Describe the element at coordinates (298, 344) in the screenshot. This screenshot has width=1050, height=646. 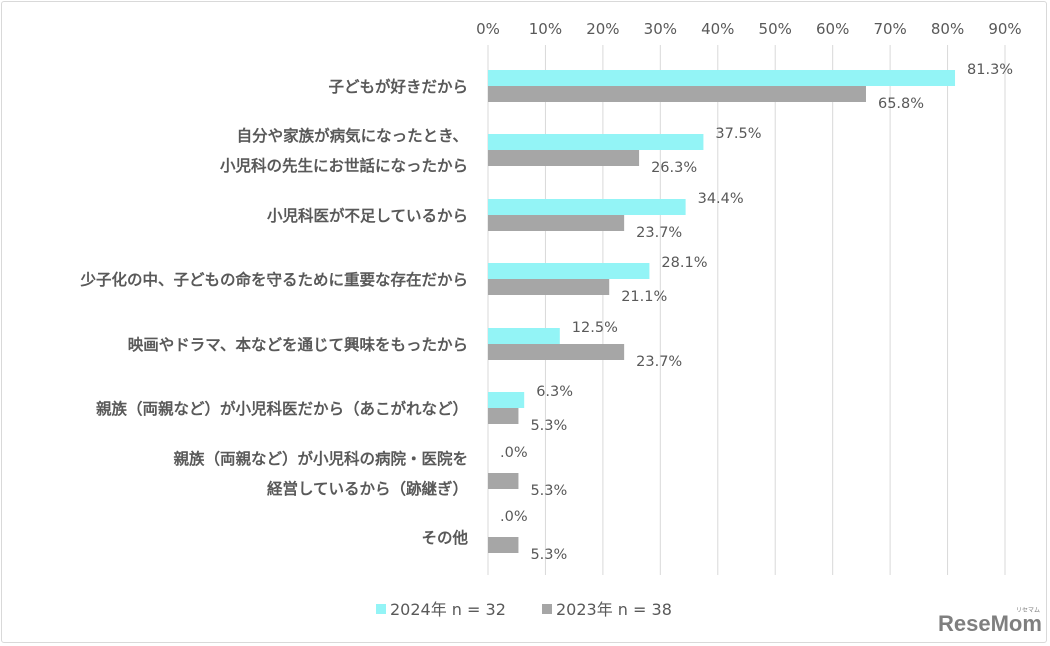
I see `category-label: 映画やドラマ、本などを通じて興味をもったから` at that location.